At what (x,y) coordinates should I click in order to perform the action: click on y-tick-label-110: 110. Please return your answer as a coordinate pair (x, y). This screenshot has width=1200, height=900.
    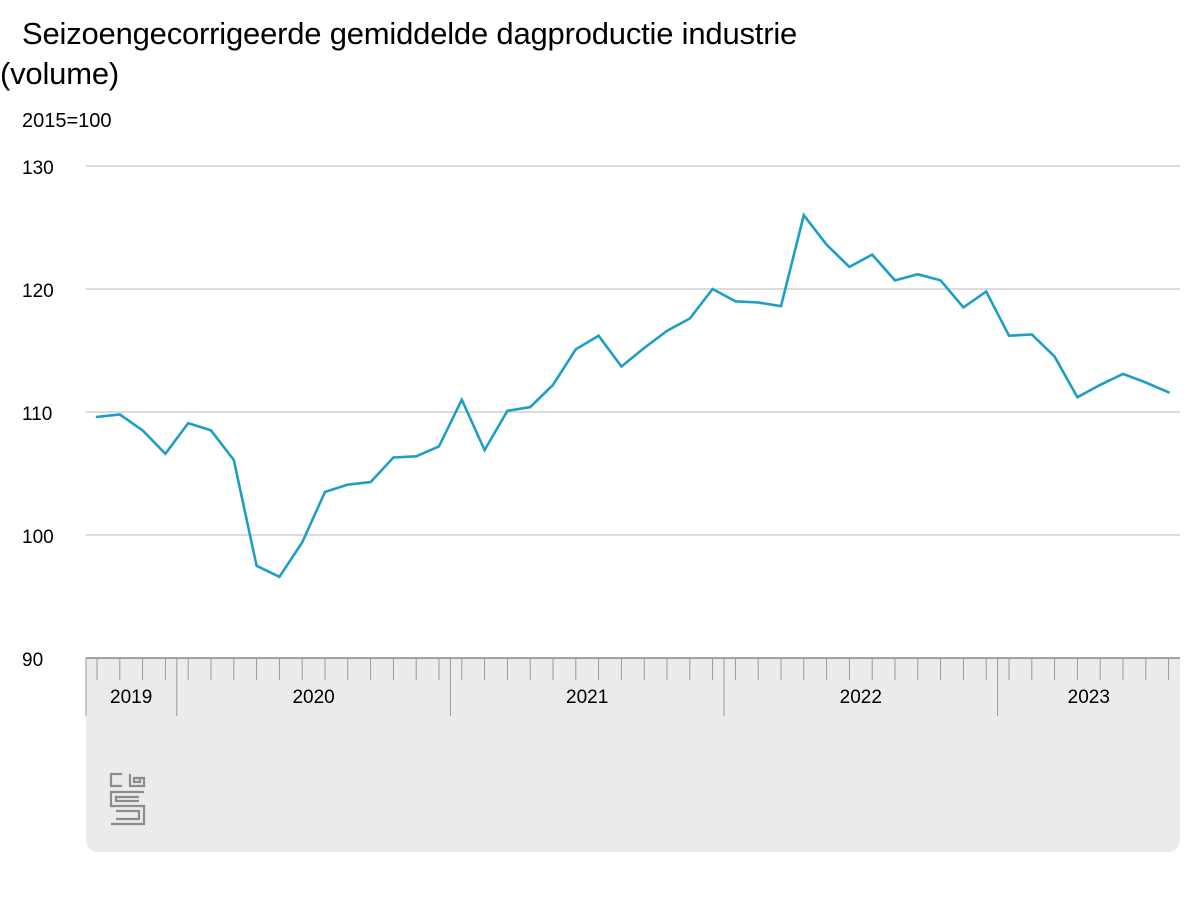
    Looking at the image, I should click on (37, 414).